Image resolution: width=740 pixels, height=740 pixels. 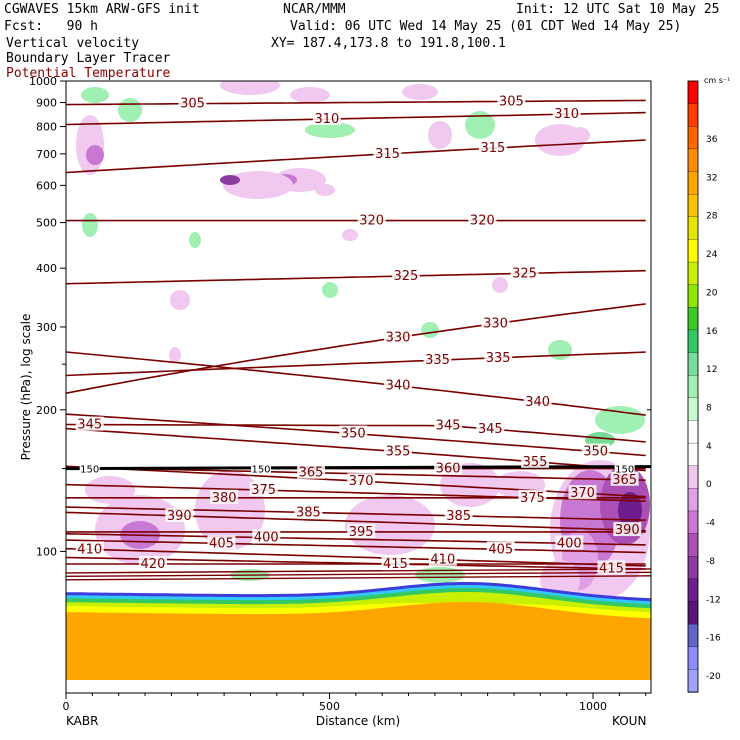 I want to click on theta-label-420: 420, so click(x=153, y=564).